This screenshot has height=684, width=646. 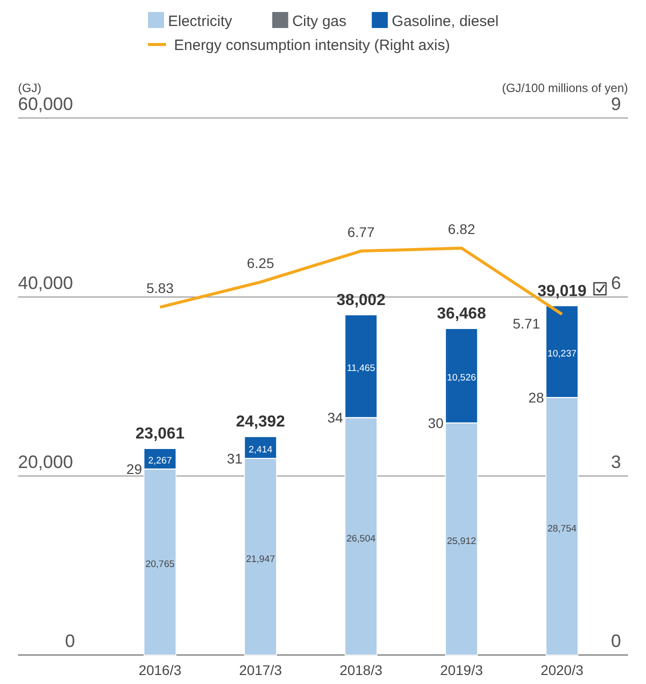 What do you see at coordinates (562, 291) in the screenshot?
I see `total-label: 39,019` at bounding box center [562, 291].